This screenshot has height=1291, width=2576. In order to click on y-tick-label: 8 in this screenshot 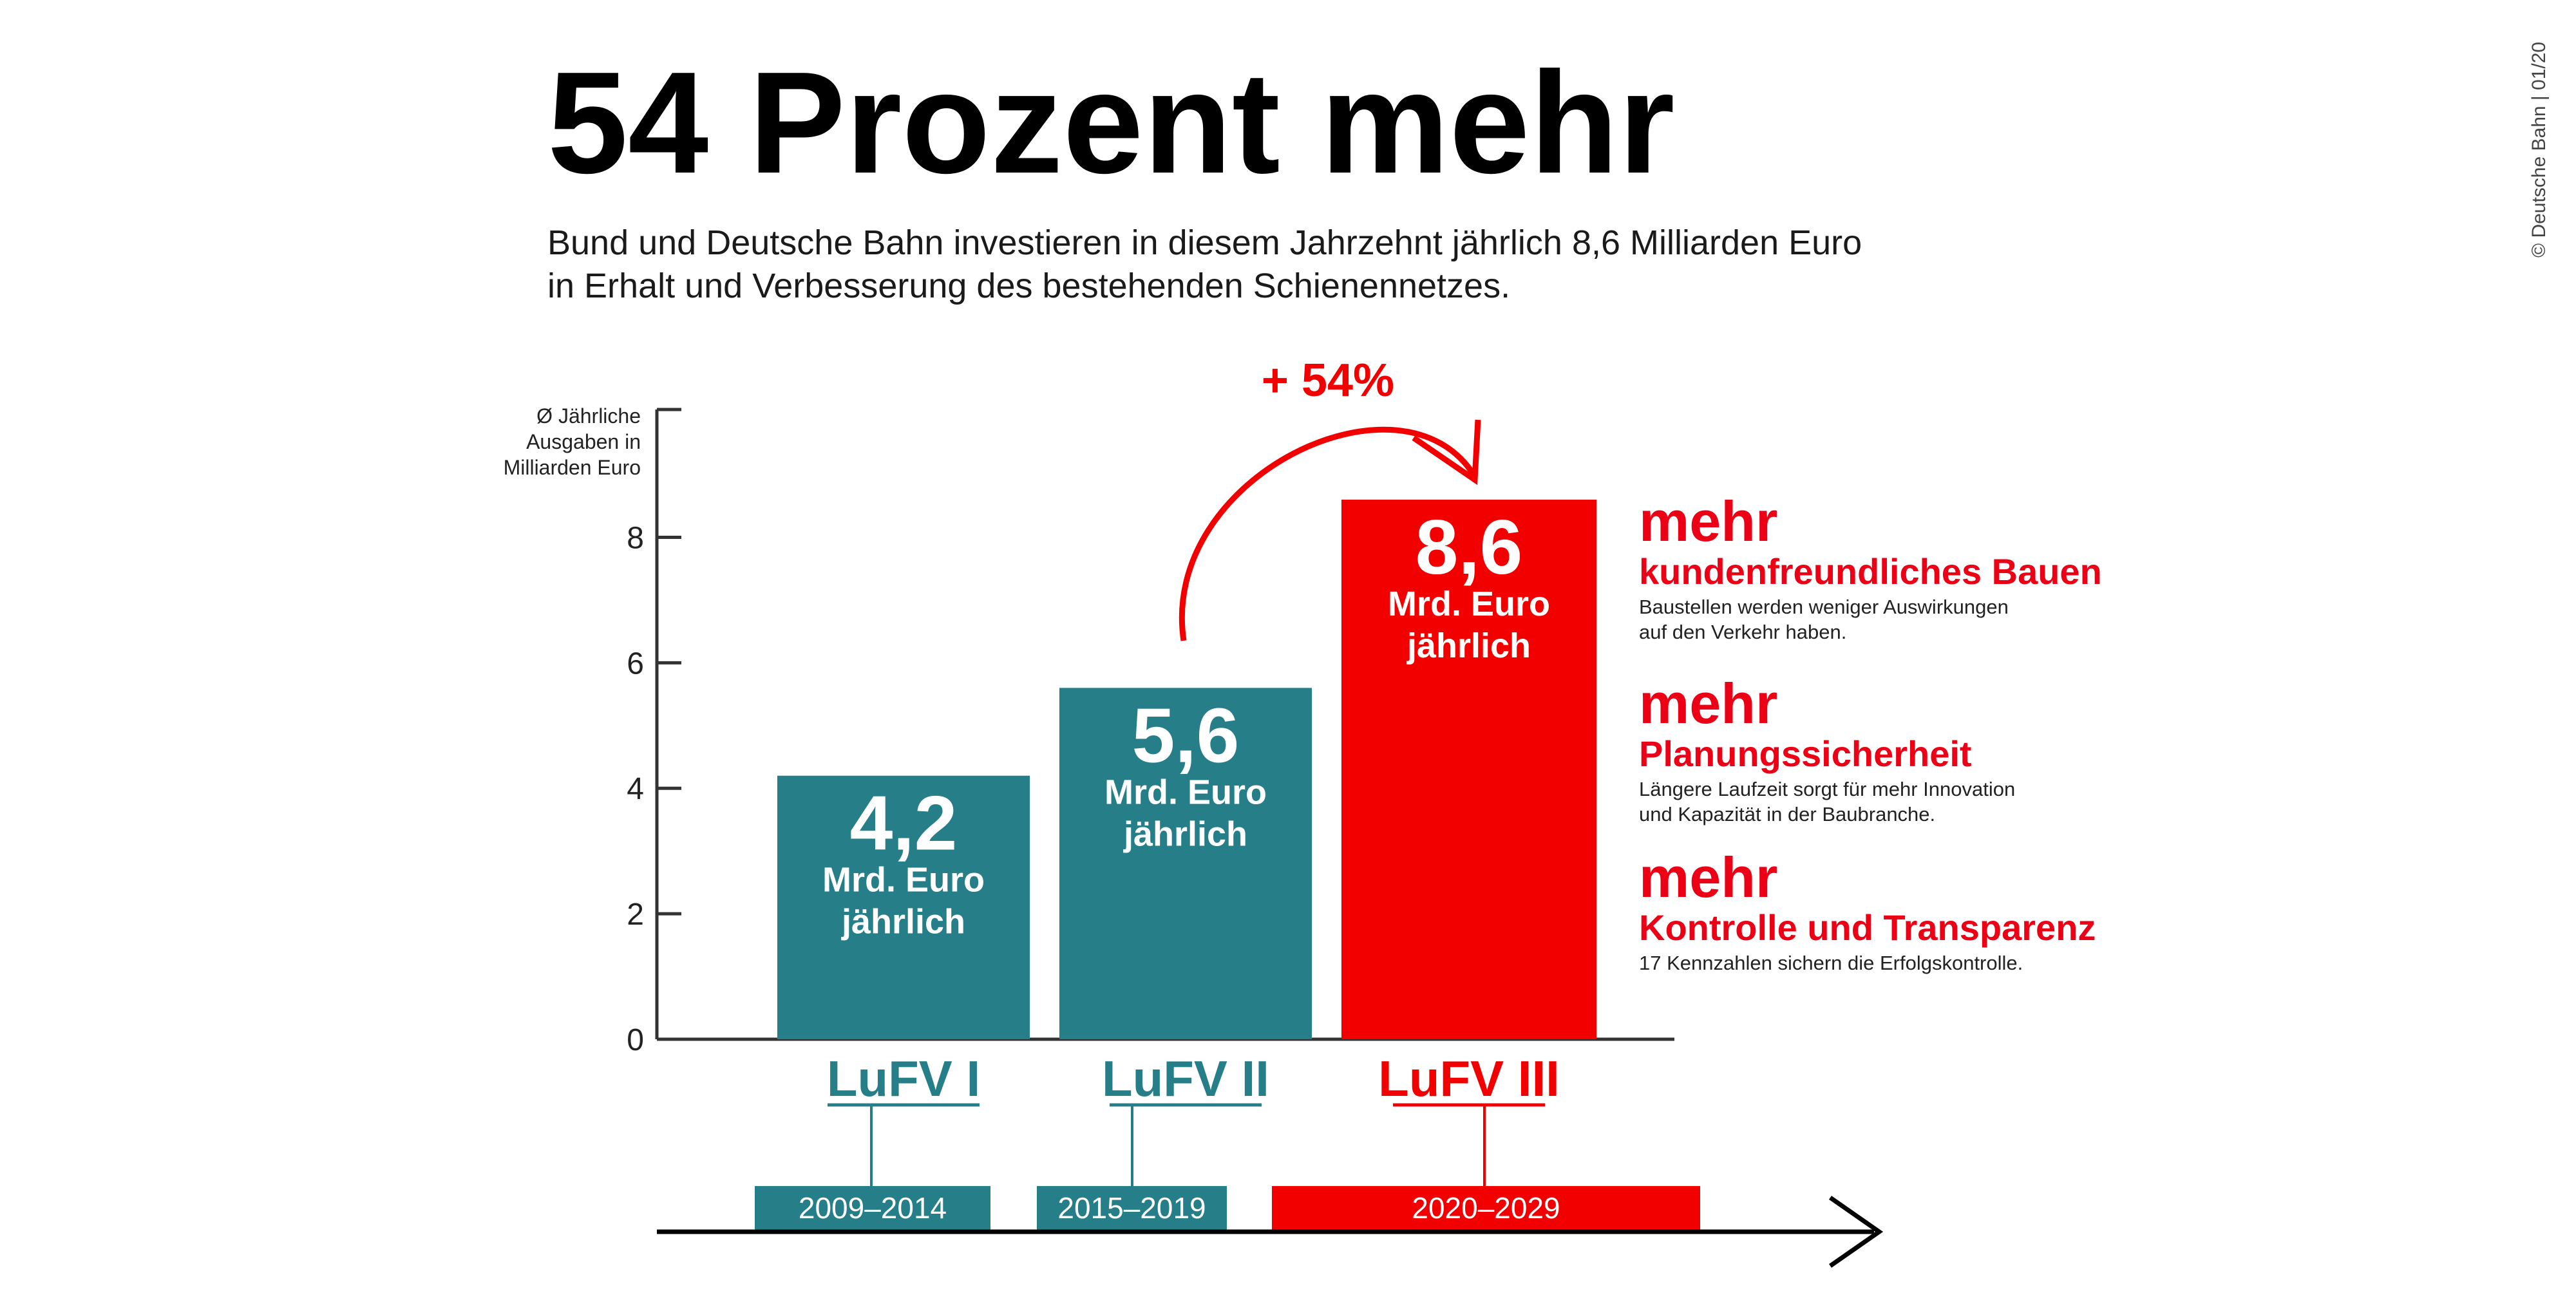, I will do `click(635, 538)`.